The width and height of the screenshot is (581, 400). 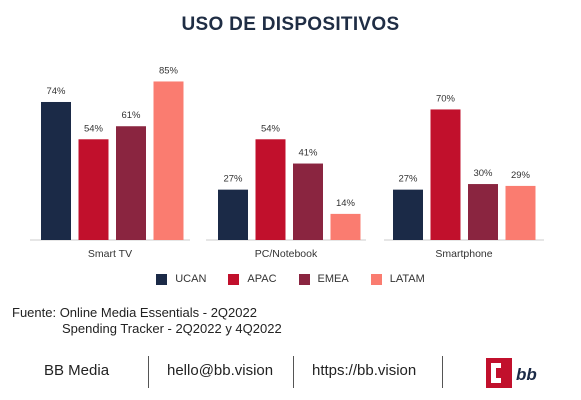 What do you see at coordinates (333, 279) in the screenshot?
I see `legend-label-emea: EMEA` at bounding box center [333, 279].